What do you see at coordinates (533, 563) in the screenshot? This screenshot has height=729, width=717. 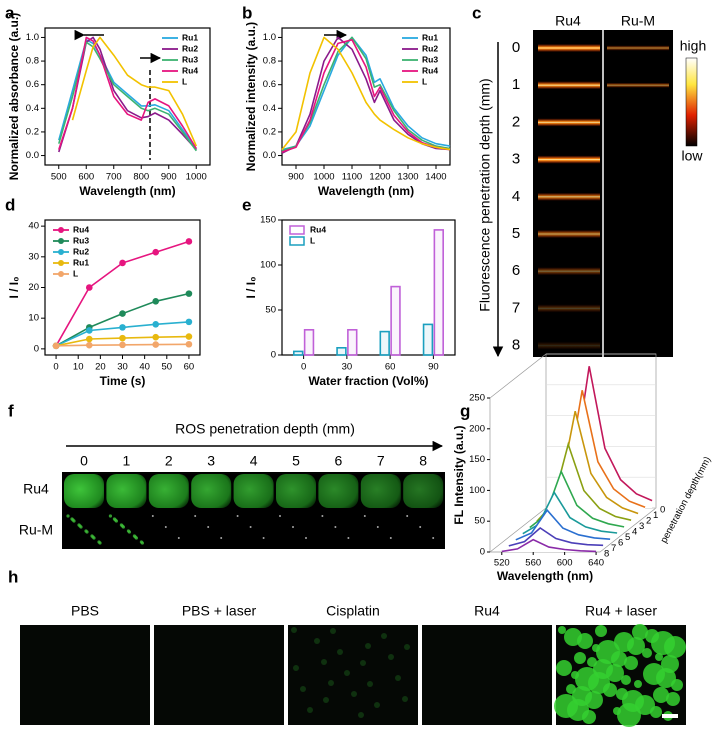 I see `x-tick-label: 560` at bounding box center [533, 563].